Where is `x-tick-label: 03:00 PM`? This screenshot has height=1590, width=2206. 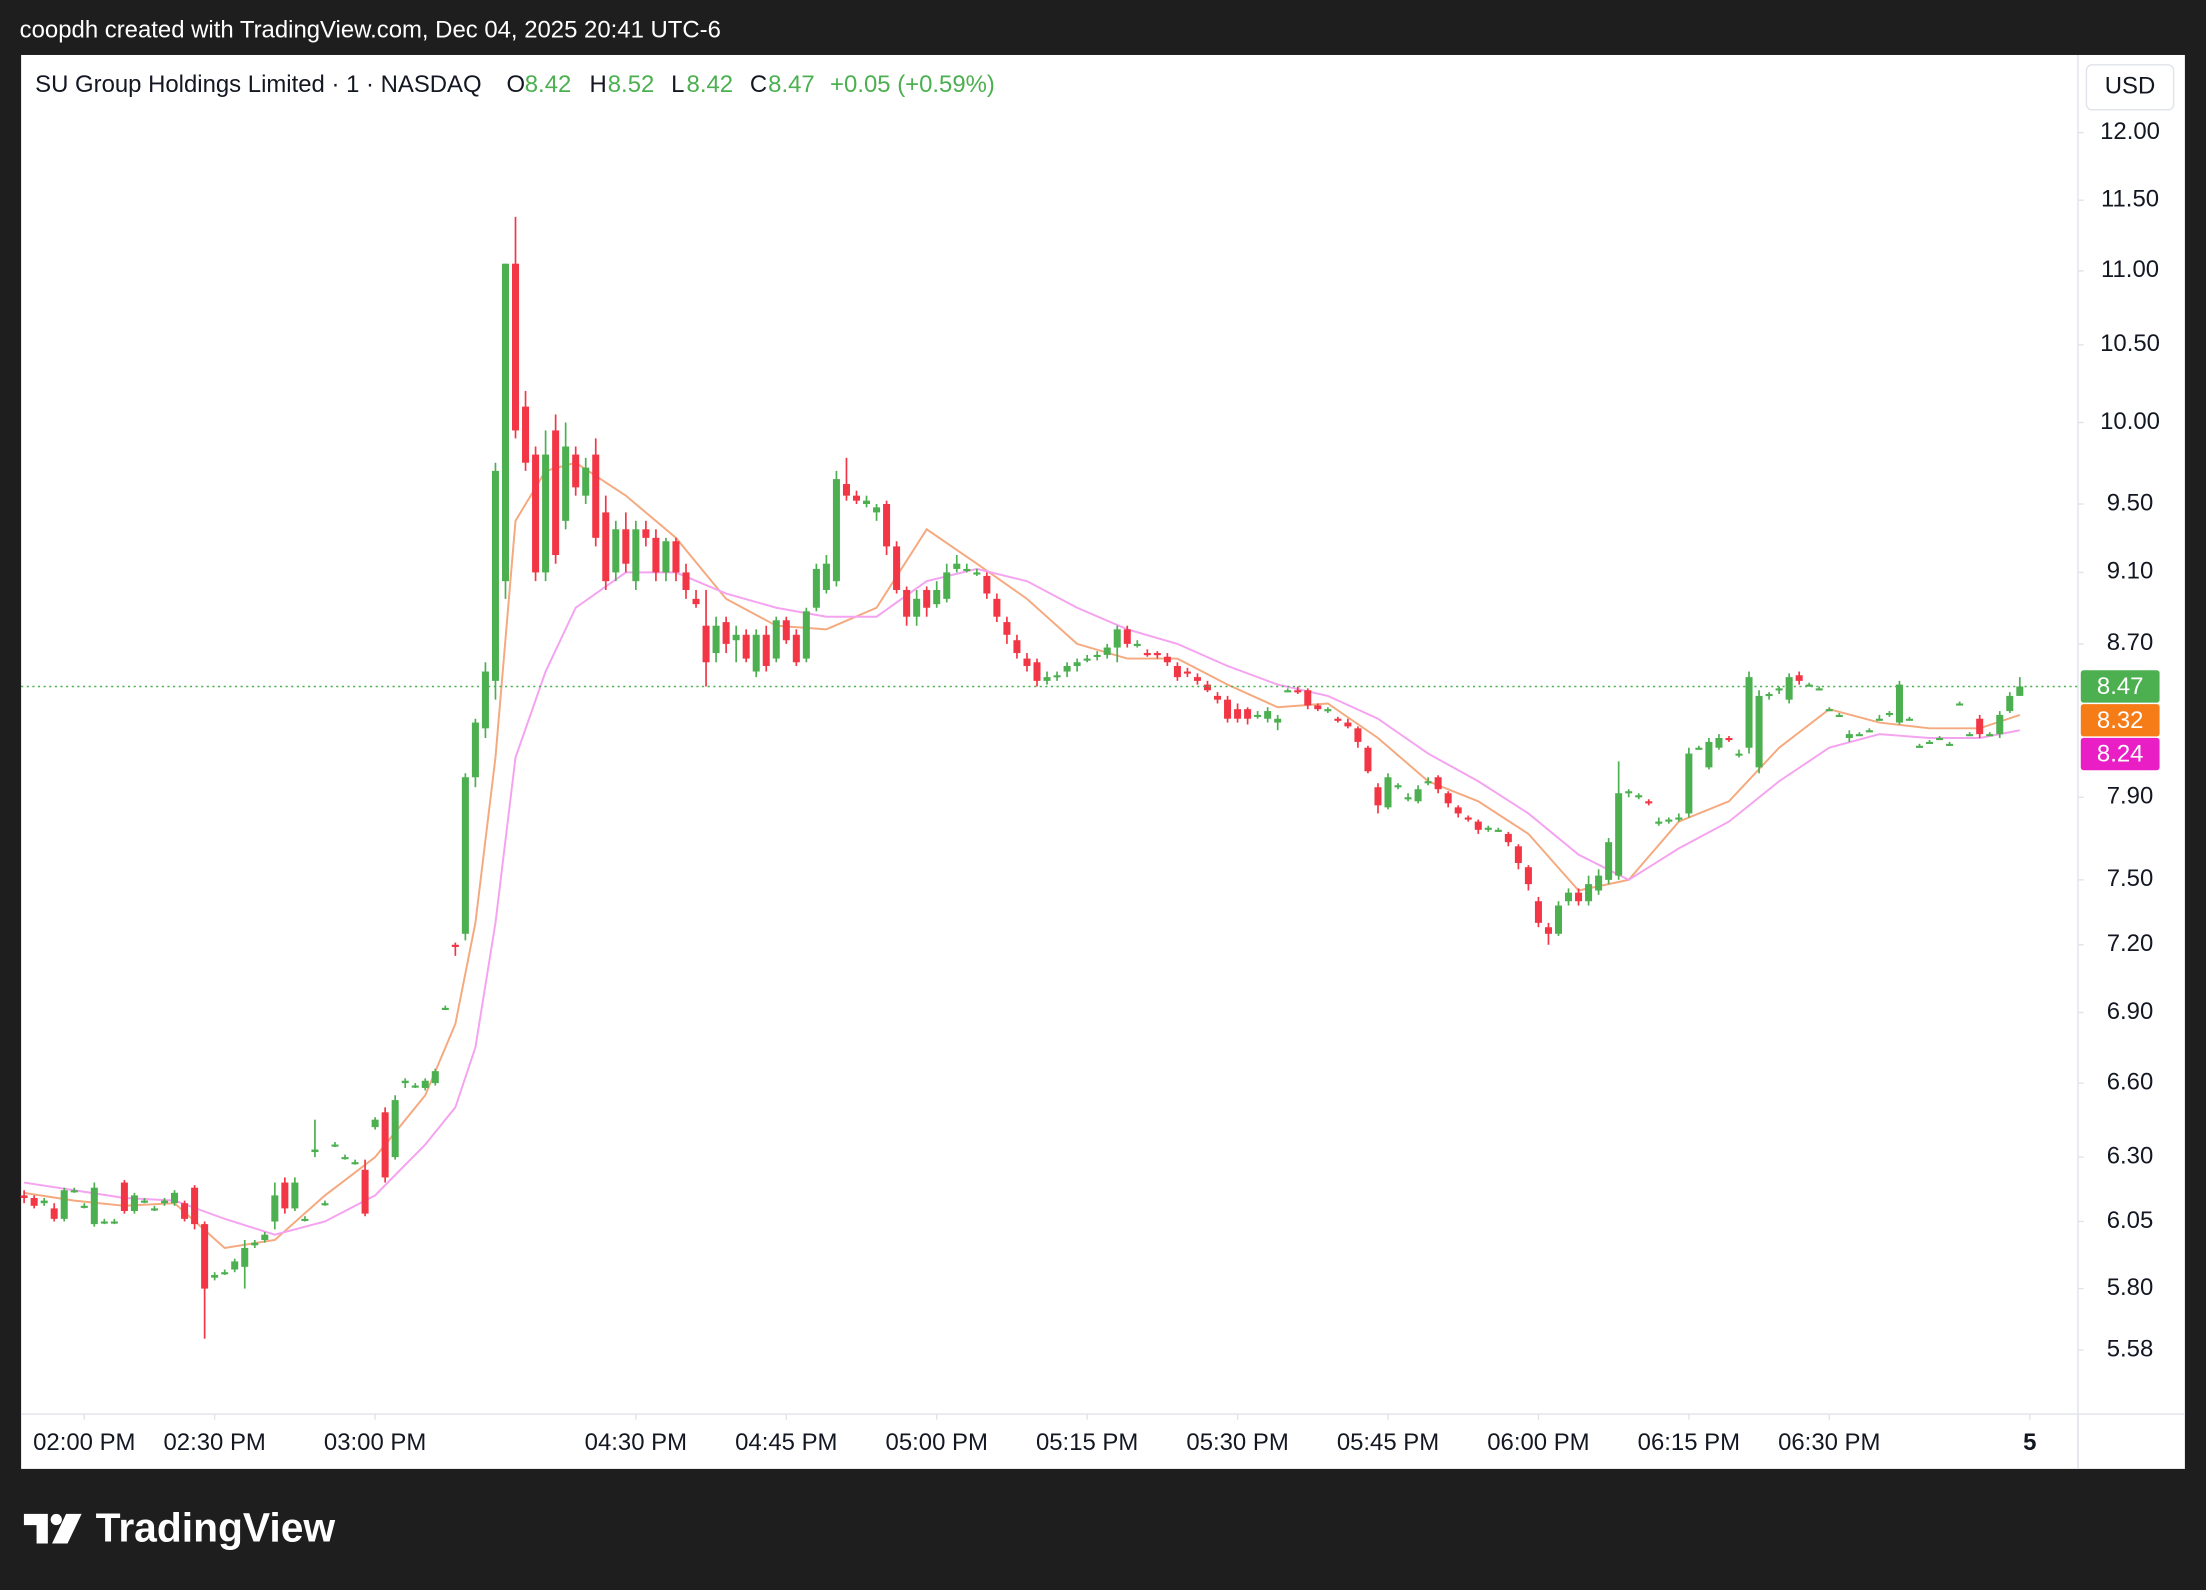 x-tick-label: 03:00 PM is located at coordinates (375, 1442).